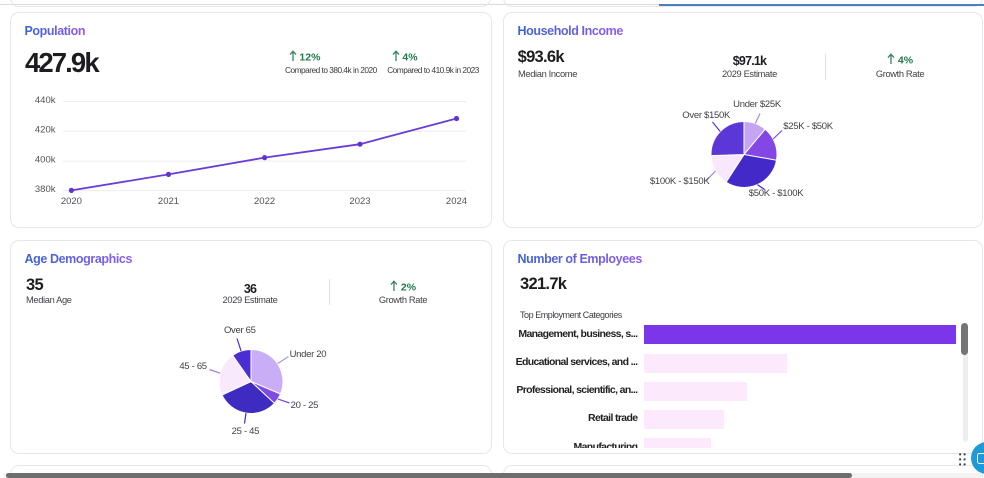 The height and width of the screenshot is (478, 984). Describe the element at coordinates (168, 201) in the screenshot. I see `svg-text: 2021` at that location.